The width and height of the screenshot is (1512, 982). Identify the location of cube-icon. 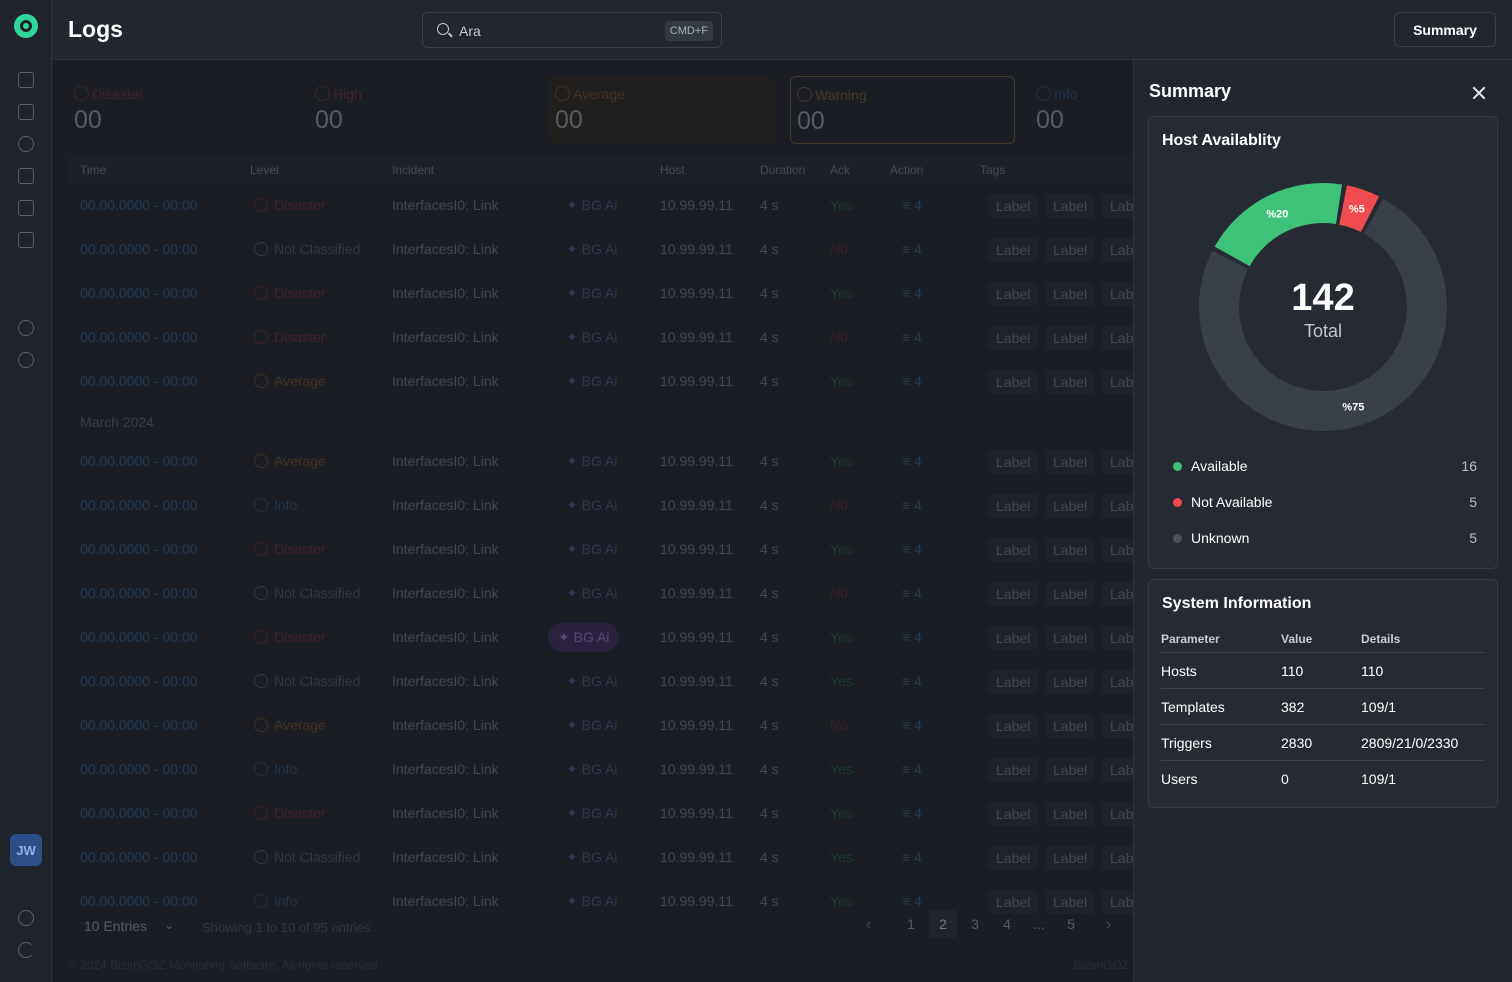
(26, 208).